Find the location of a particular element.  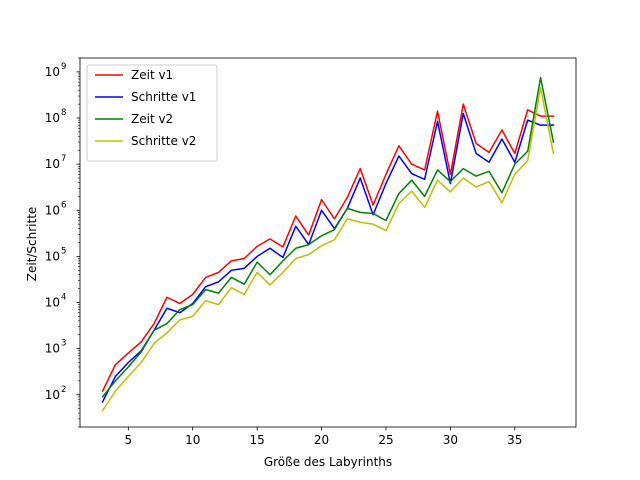

x-axis: 5 10 15 20 25 30 35 is located at coordinates (323, 437).